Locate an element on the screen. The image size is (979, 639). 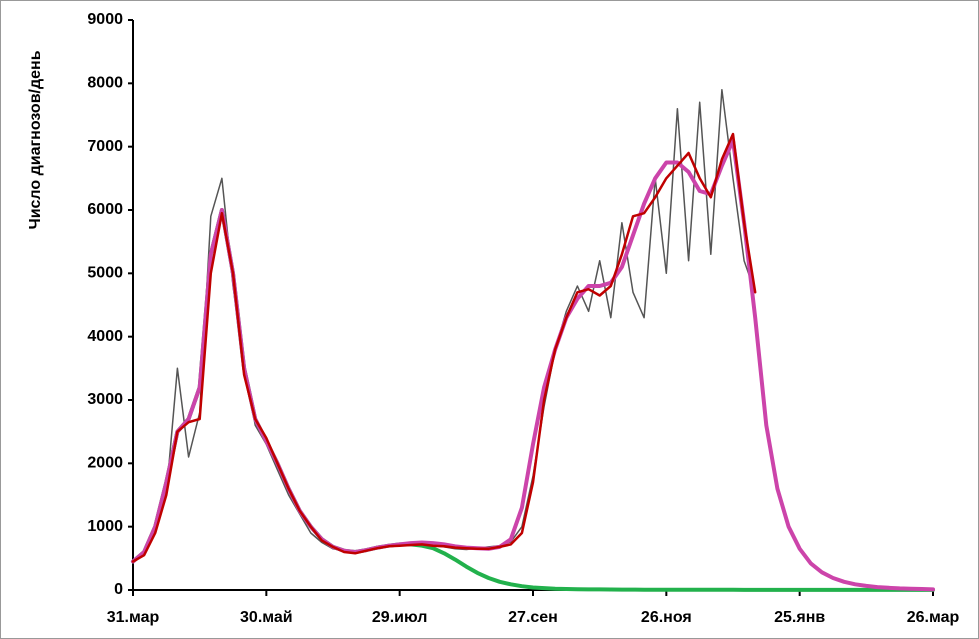
y-tick-label: 3000 is located at coordinates (105, 399).